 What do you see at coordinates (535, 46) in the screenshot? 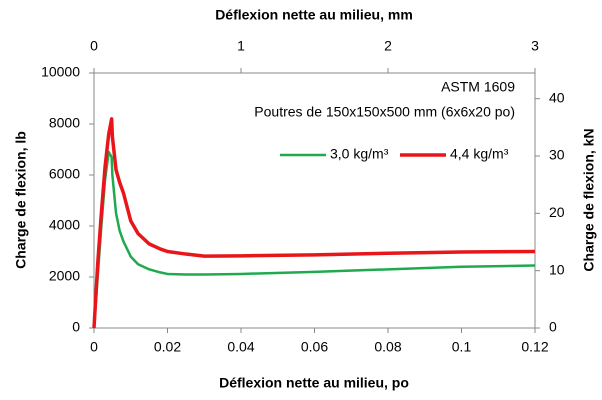
I see `x2-tick-label: 3` at bounding box center [535, 46].